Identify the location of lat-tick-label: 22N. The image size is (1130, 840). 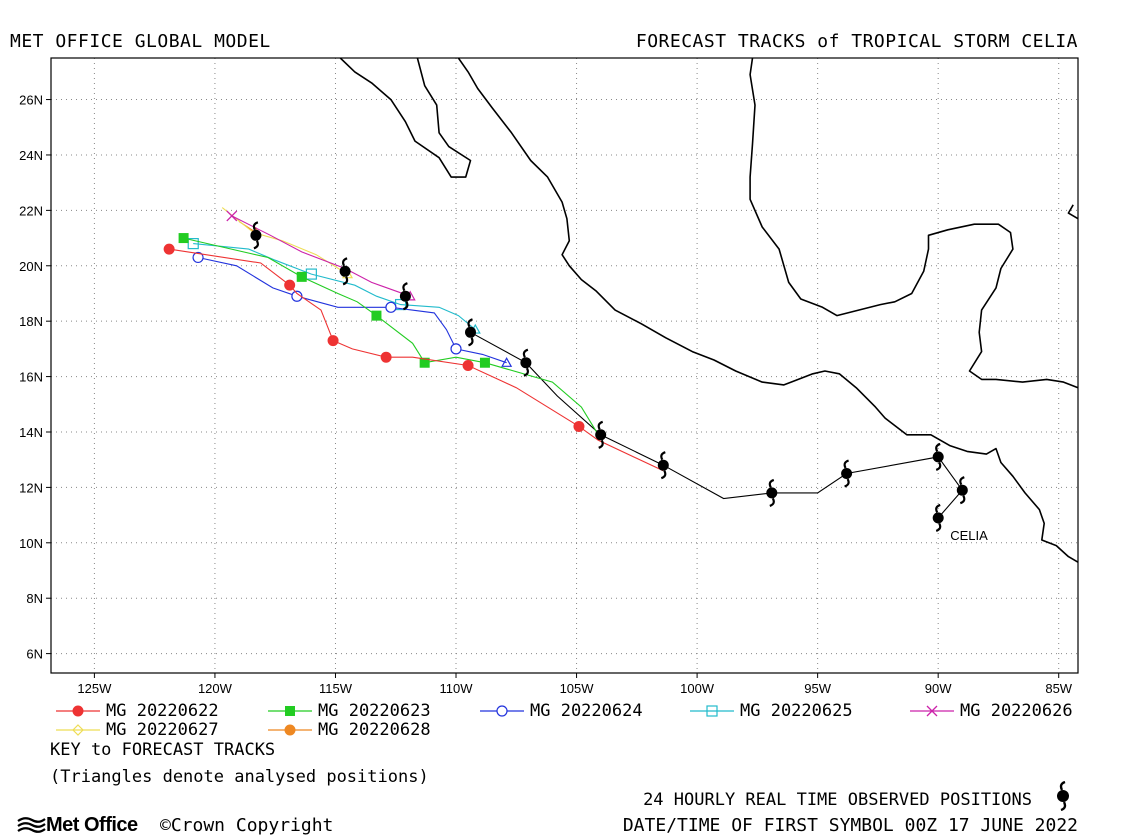
(31, 210).